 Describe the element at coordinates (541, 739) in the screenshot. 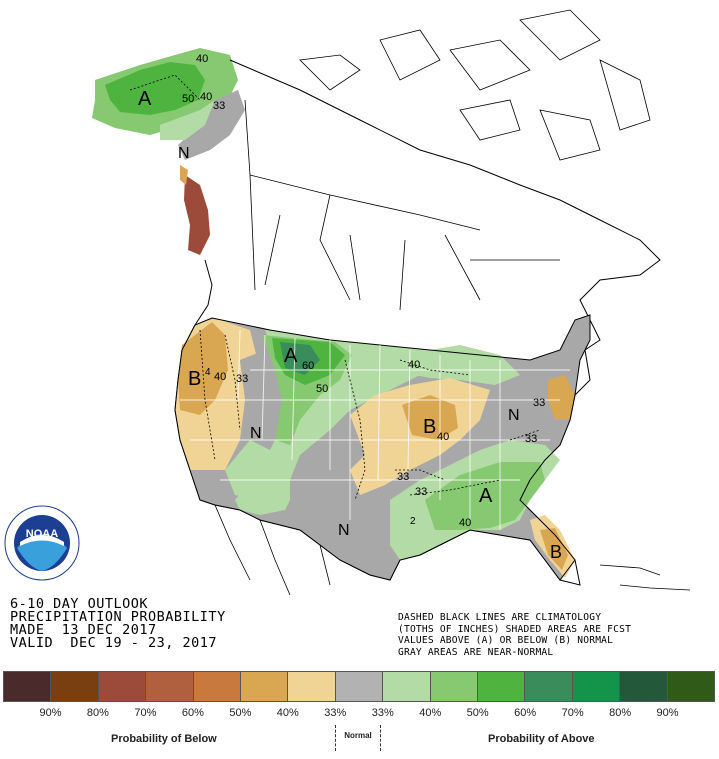

I see `above-caption: Probability of Above` at that location.